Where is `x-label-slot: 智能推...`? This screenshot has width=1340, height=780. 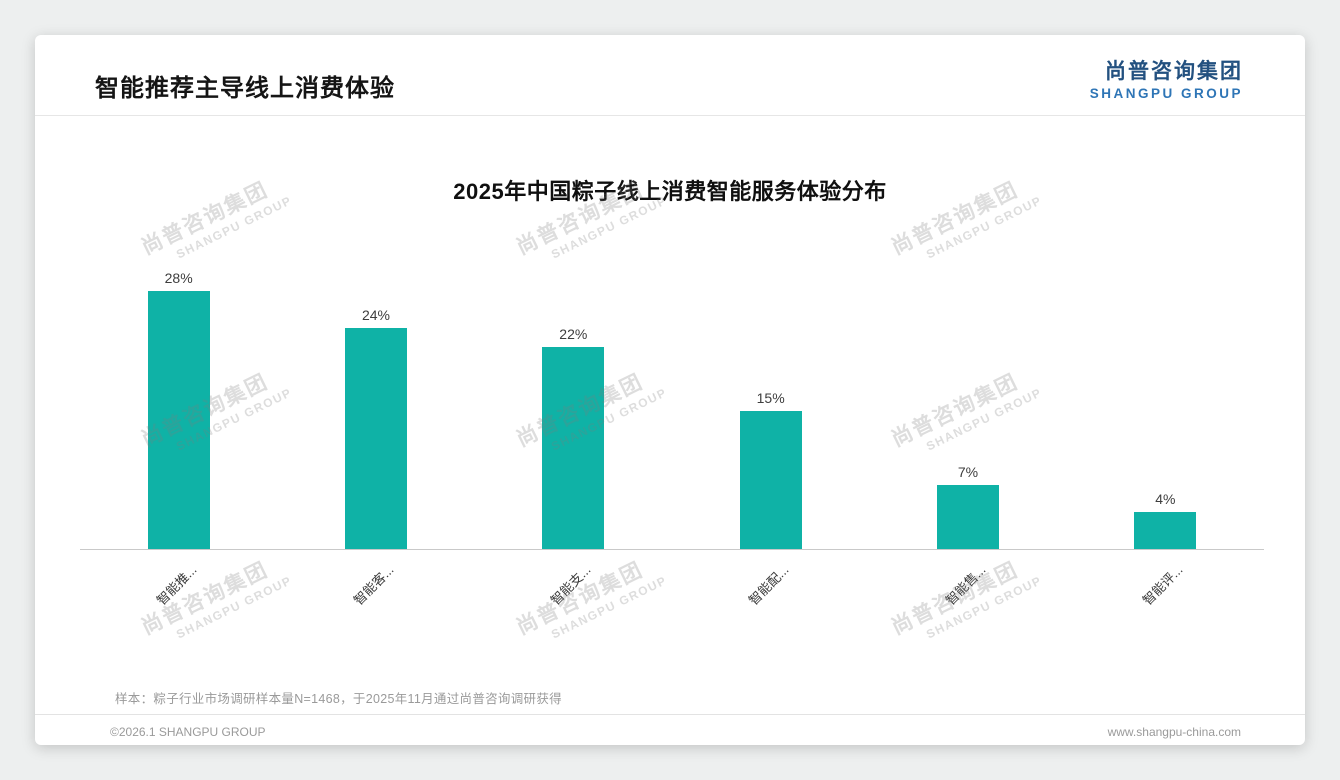
x-label-slot: 智能推... is located at coordinates (178, 606).